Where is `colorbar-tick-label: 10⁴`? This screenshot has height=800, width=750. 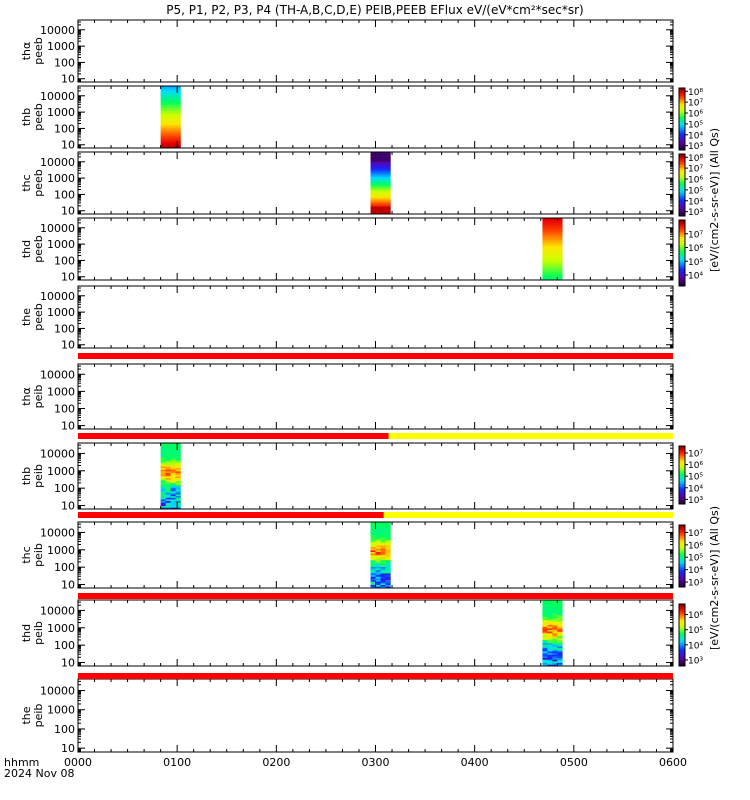 colorbar-tick-label: 10⁴ is located at coordinates (695, 136).